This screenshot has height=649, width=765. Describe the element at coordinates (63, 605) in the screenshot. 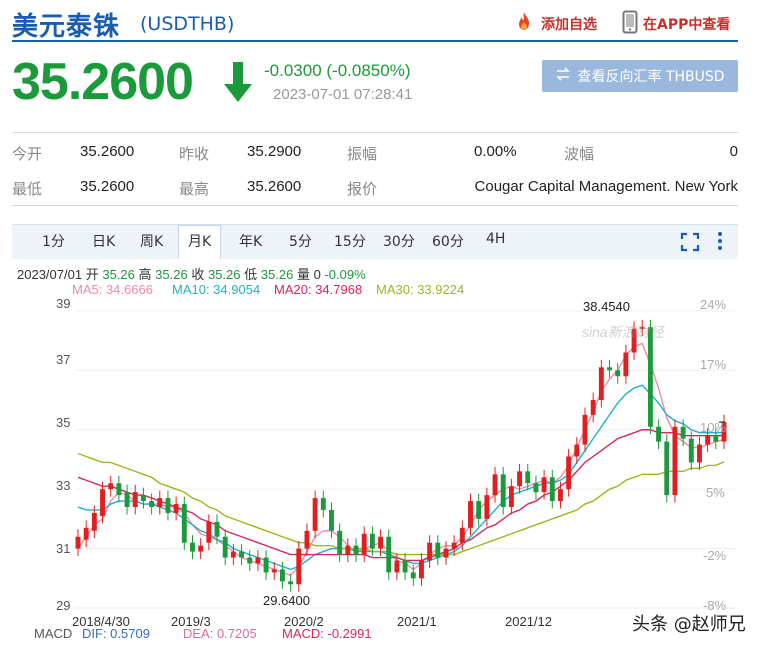

I see `y-tick-29: 29` at that location.